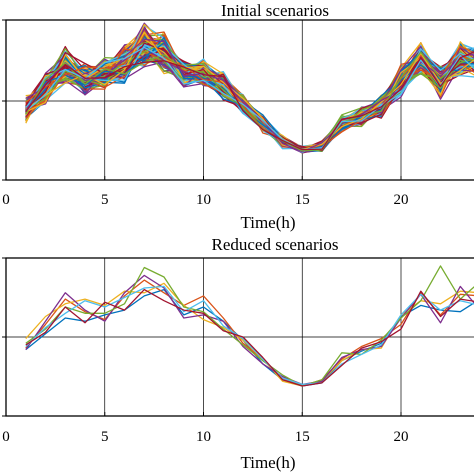  Describe the element at coordinates (267, 222) in the screenshot. I see `x-axis-label: Time(h)` at that location.